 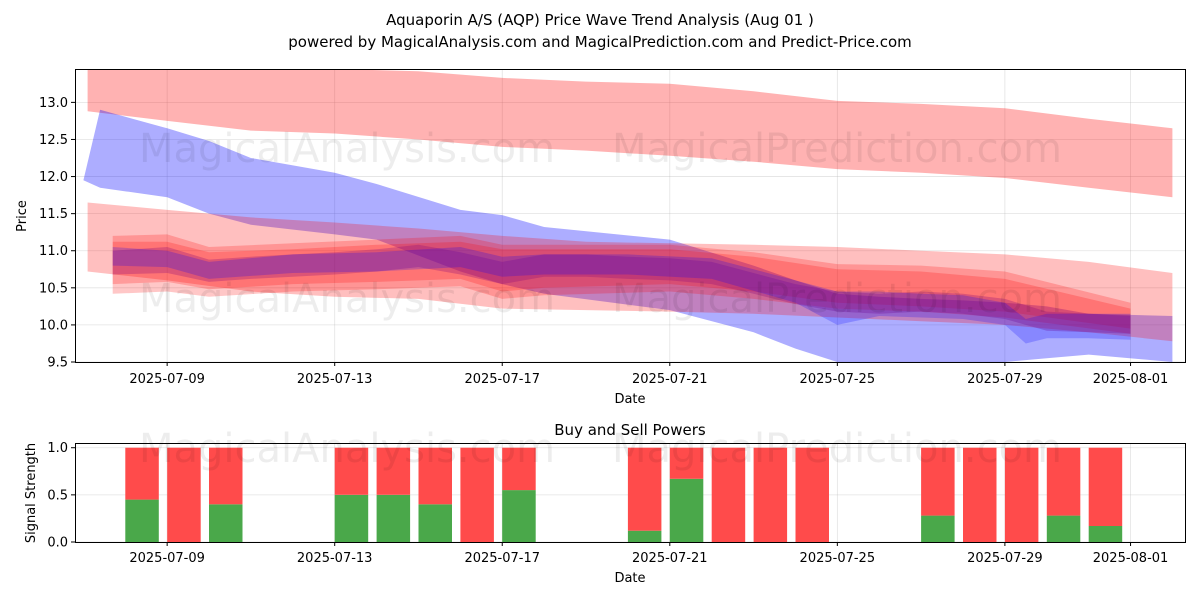 I want to click on price-y-tick-label: 13.0, so click(x=53, y=103).